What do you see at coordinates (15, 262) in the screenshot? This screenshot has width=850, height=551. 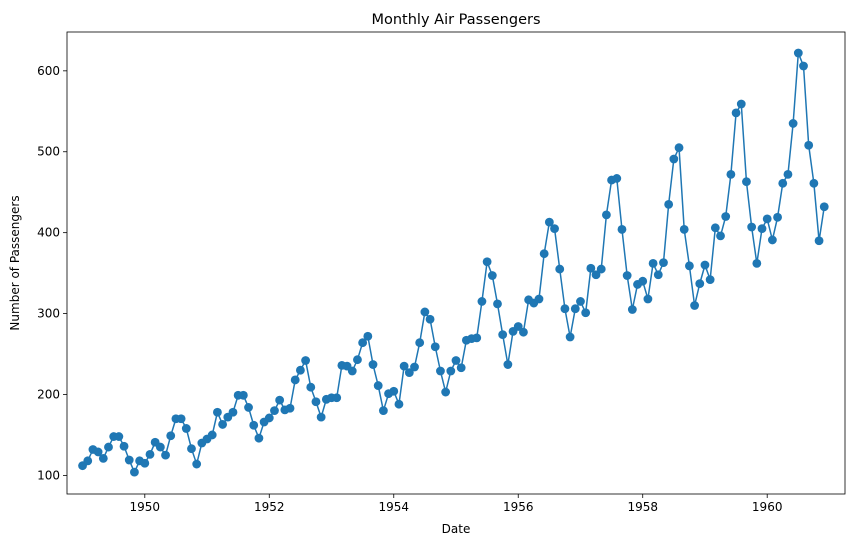 I see `y-axis-label: Number of Passengers` at bounding box center [15, 262].